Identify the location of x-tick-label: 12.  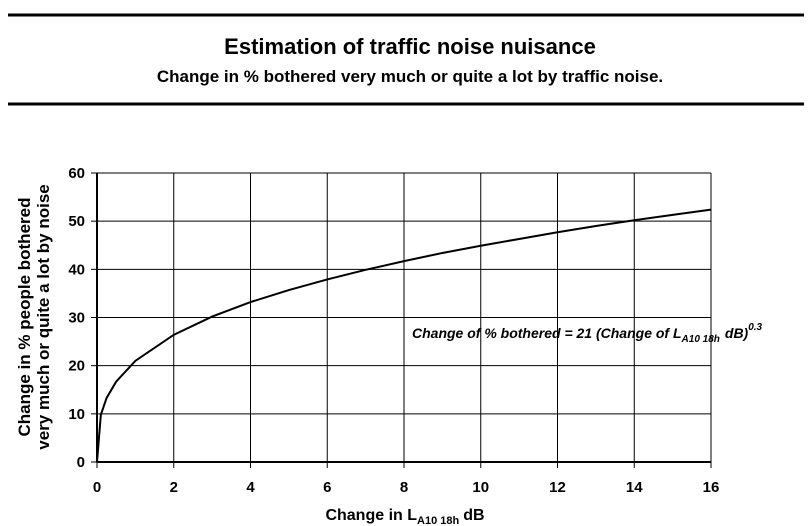
(557, 487).